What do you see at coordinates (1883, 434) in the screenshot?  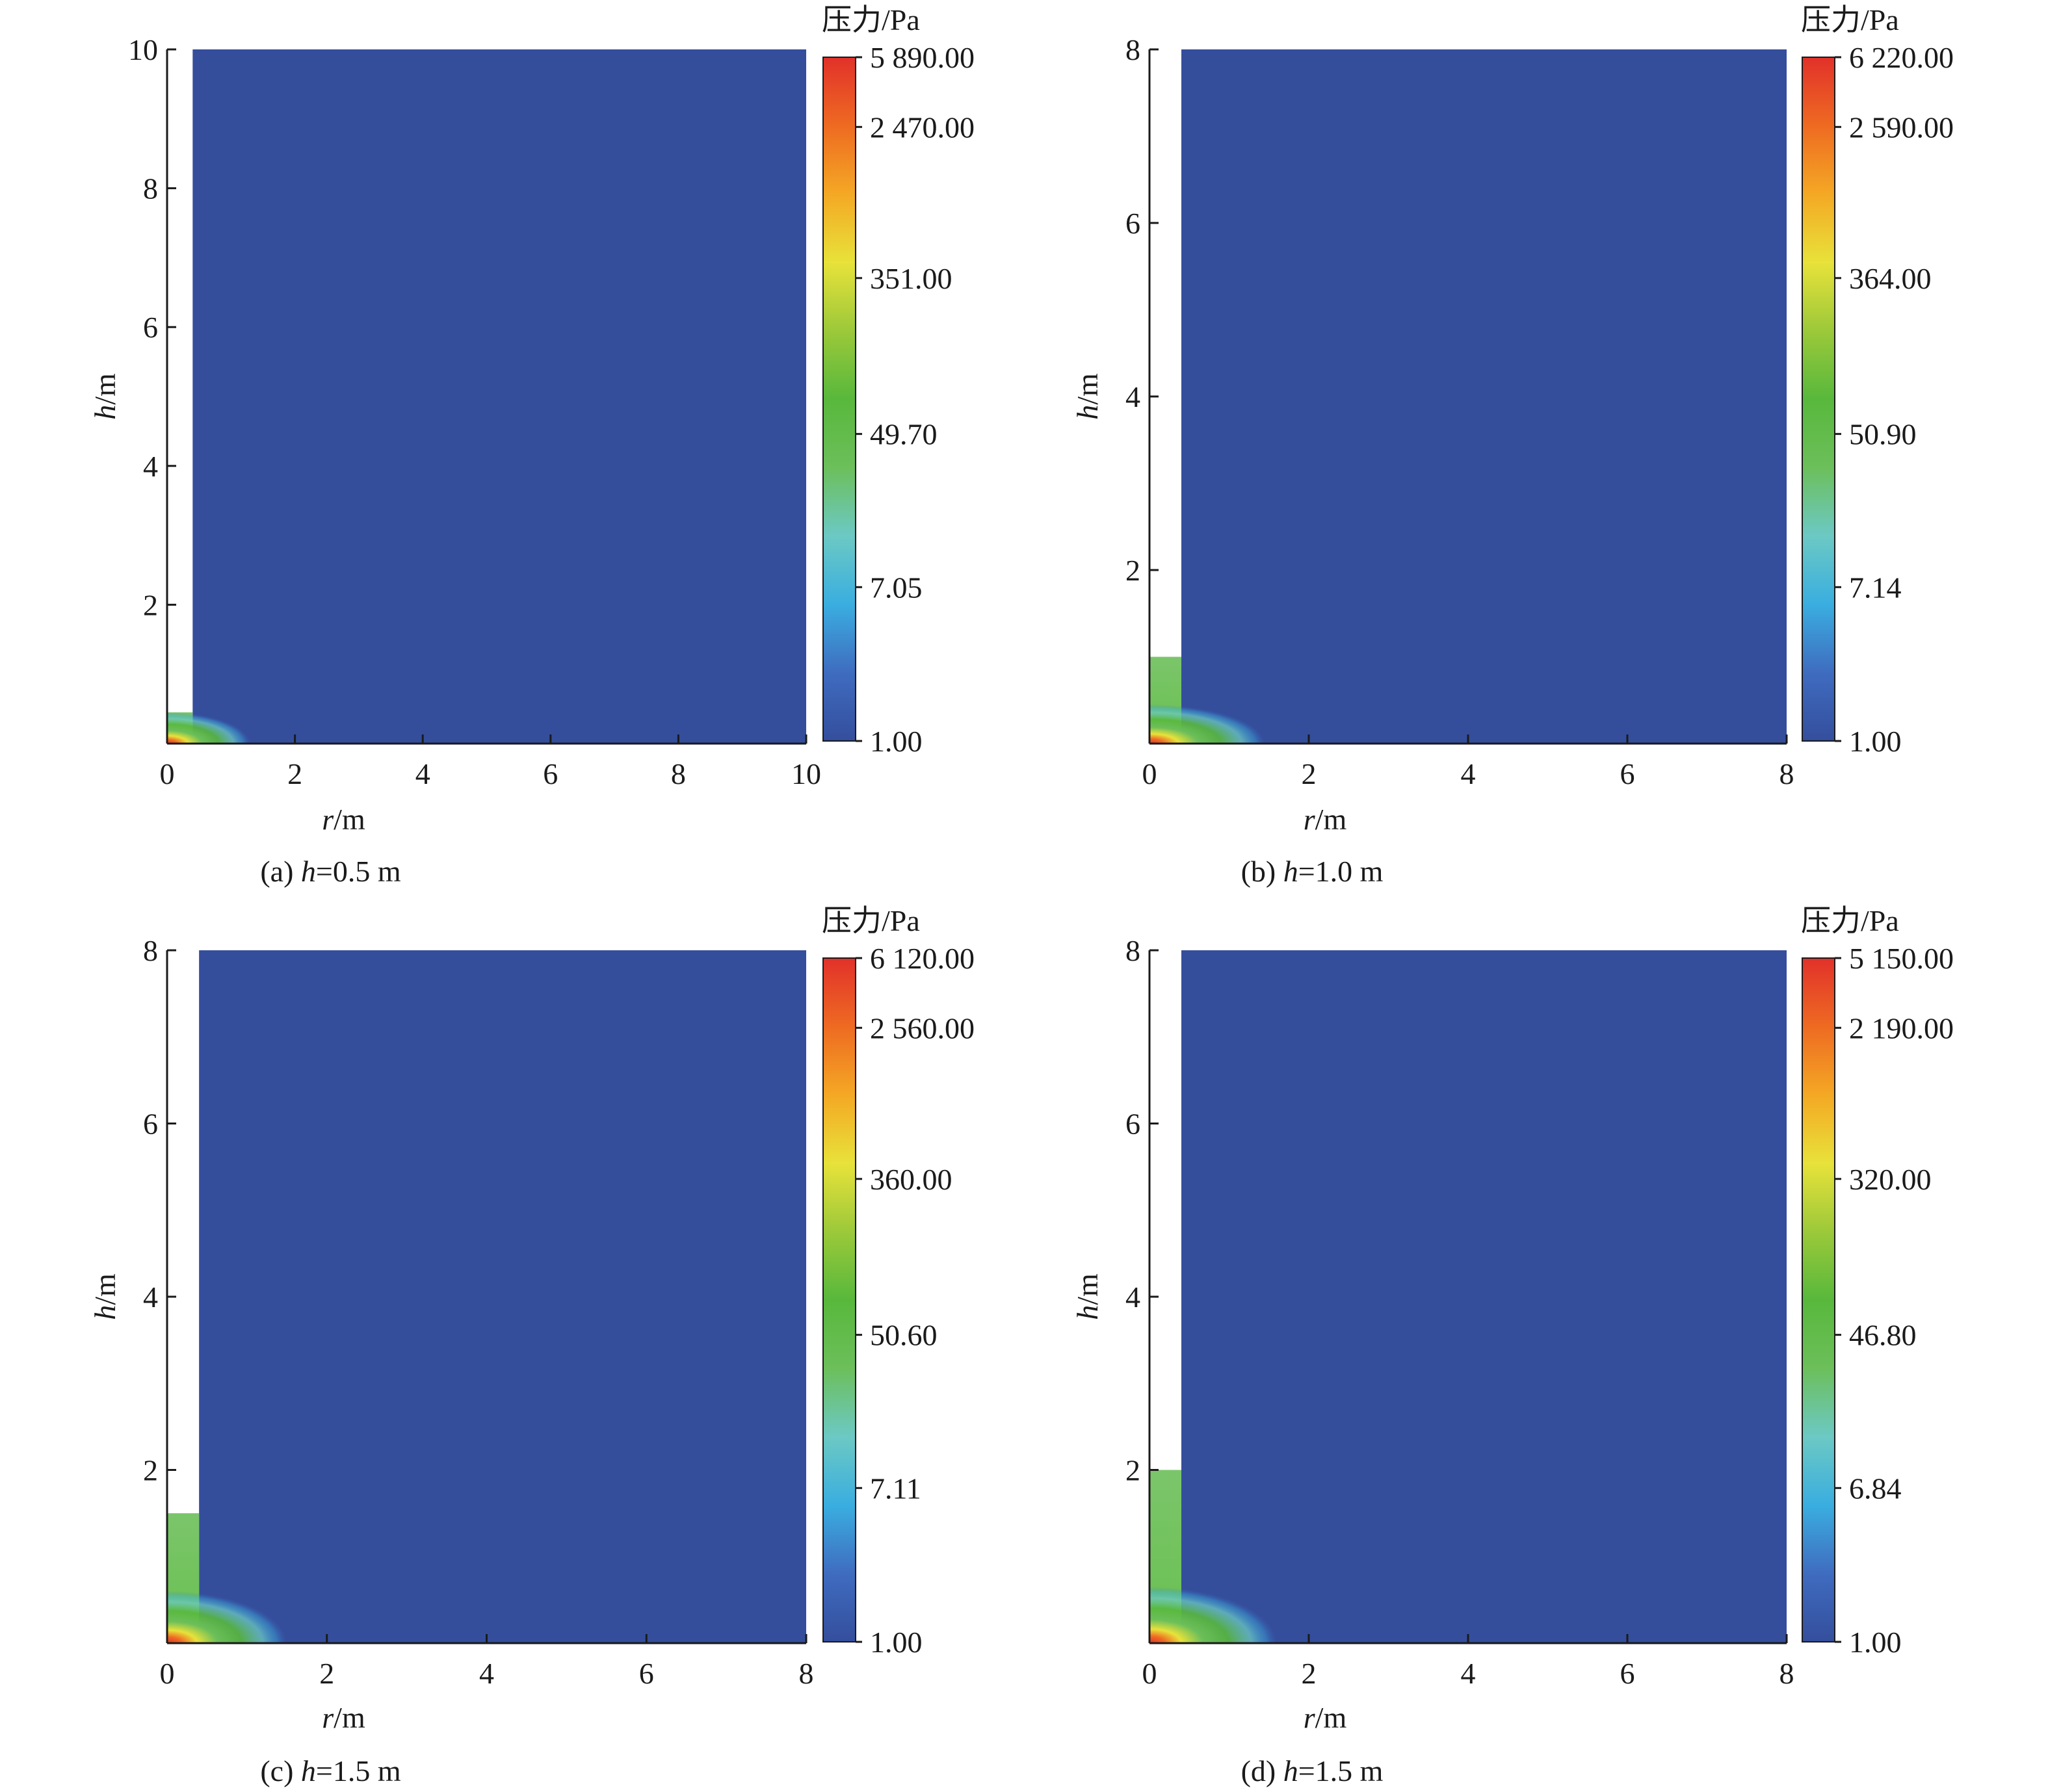 I see `colorbar-label: 50.90` at bounding box center [1883, 434].